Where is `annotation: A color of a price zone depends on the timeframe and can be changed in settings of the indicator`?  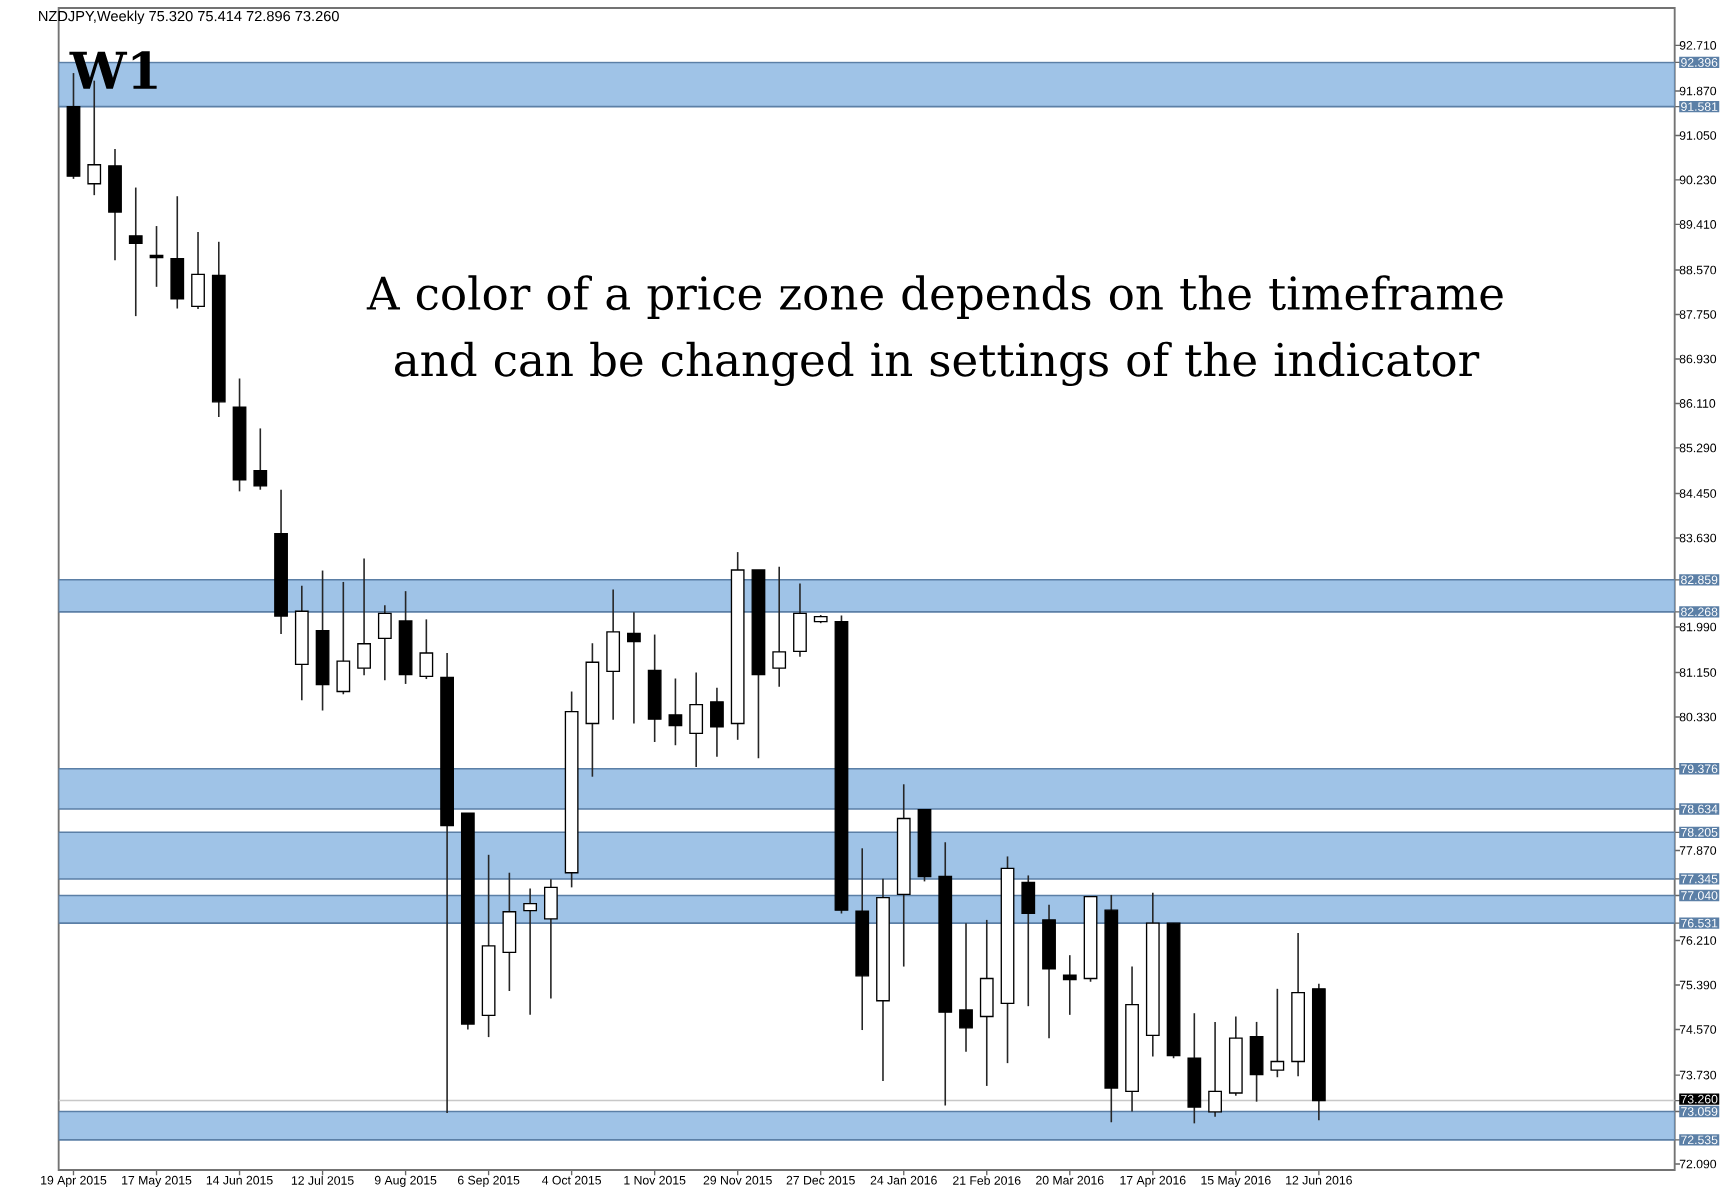 annotation: A color of a price zone depends on the timeframe and can be changed in settings of the indicator is located at coordinates (934, 331).